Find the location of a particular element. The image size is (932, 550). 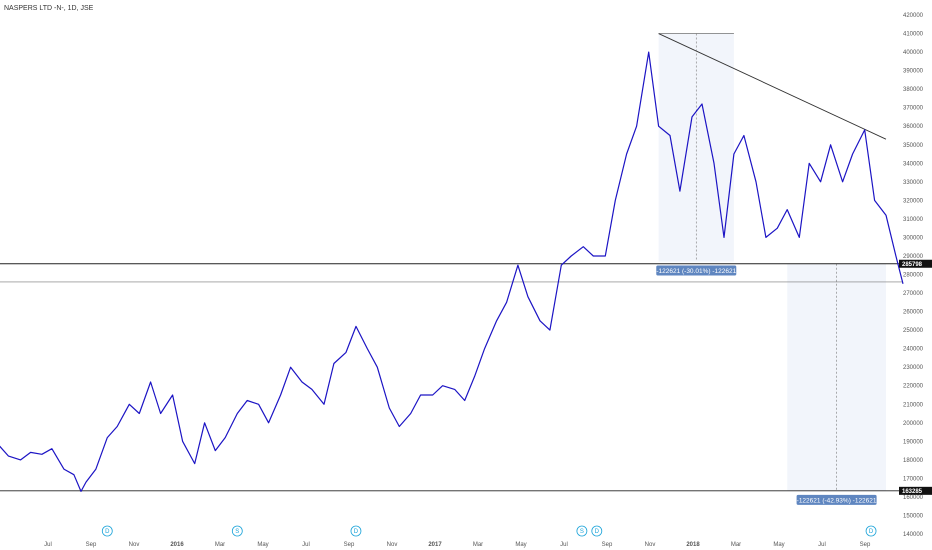

y-tick-label: 290000 is located at coordinates (913, 257).